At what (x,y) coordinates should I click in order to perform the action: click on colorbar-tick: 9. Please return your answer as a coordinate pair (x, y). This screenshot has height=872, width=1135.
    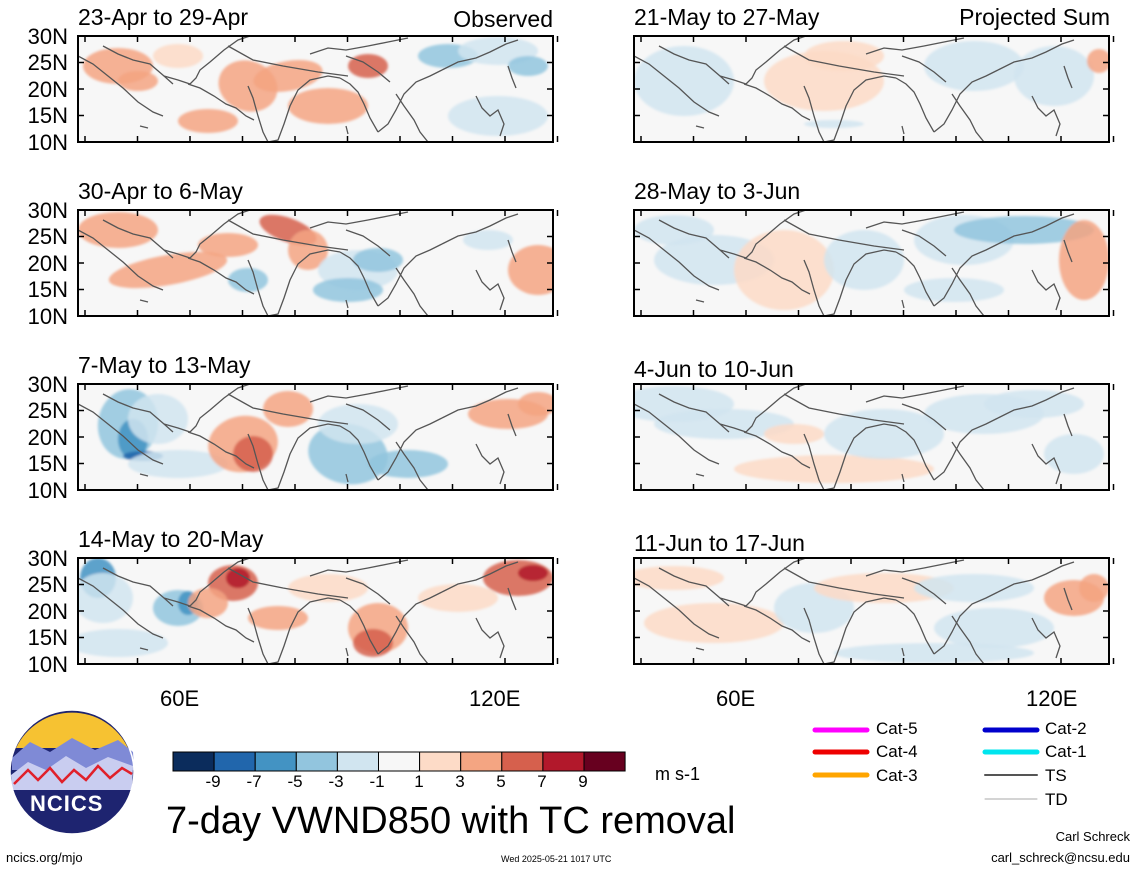
    Looking at the image, I should click on (583, 781).